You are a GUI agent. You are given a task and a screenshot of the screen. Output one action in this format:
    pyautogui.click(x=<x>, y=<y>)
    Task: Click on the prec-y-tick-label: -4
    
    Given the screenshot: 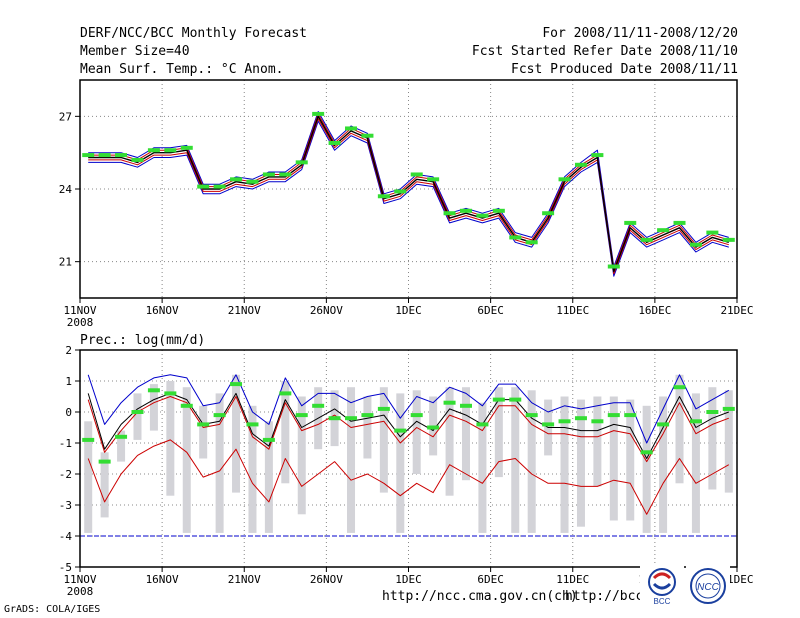 What is the action you would take?
    pyautogui.click(x=66, y=536)
    